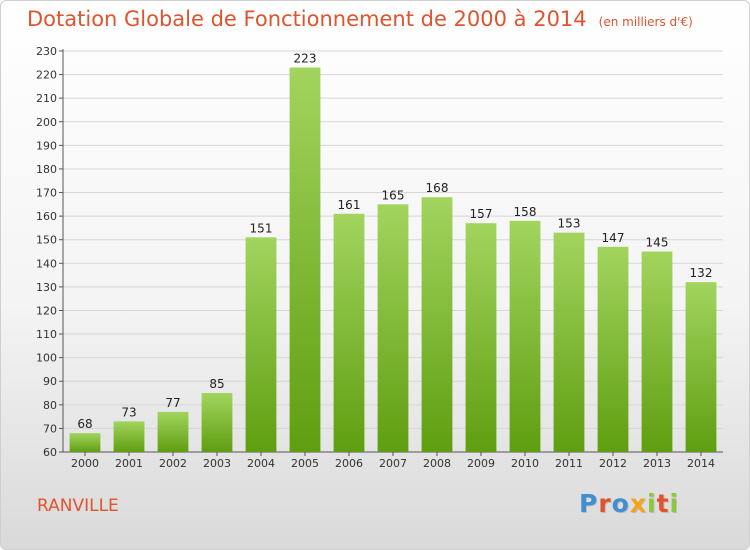  What do you see at coordinates (349, 463) in the screenshot?
I see `x-tick-label-2006: 2006` at bounding box center [349, 463].